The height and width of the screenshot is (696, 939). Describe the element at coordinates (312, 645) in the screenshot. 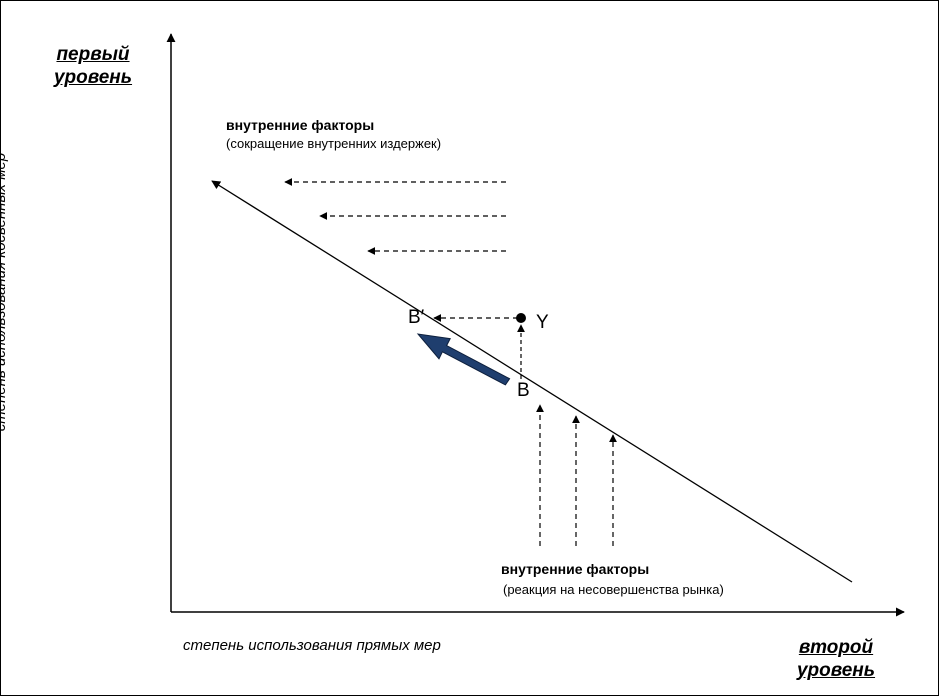

I see `x-axis-title: степень использования прямых мер` at that location.